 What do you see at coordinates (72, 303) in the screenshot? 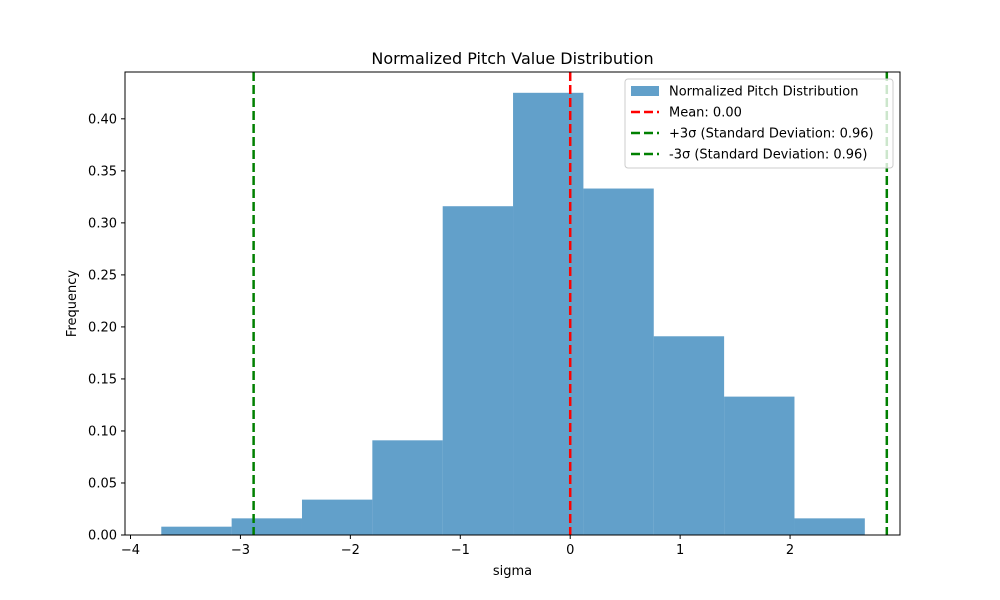
I see `y-axis-label: Frequency` at bounding box center [72, 303].